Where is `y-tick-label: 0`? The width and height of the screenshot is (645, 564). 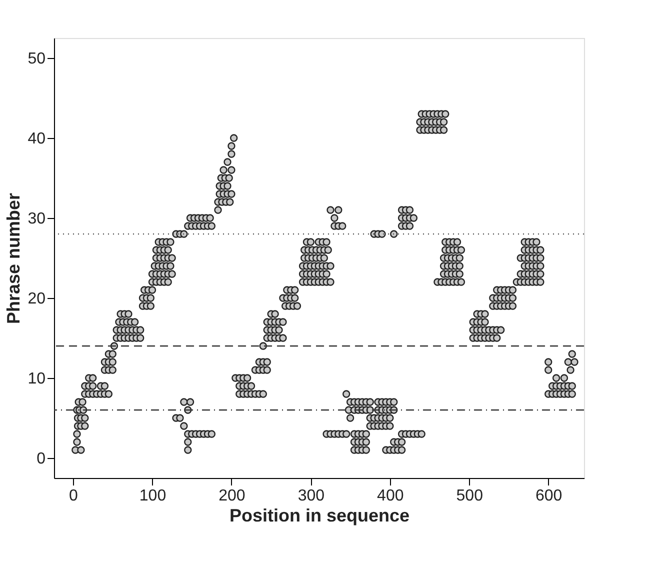 y-tick-label: 0 is located at coordinates (41, 459).